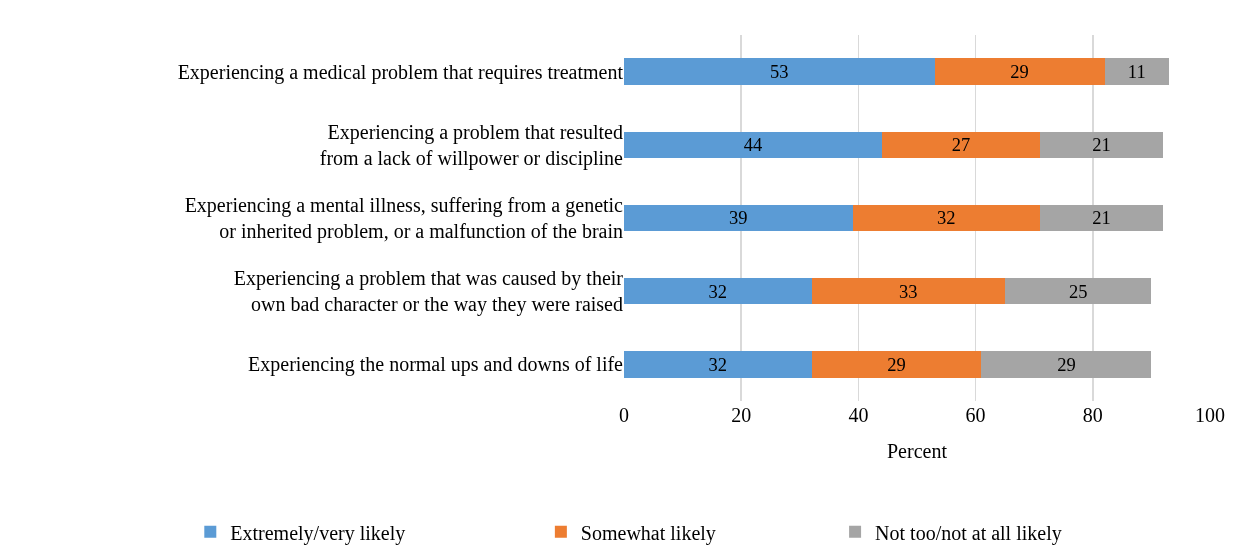  Describe the element at coordinates (1210, 415) in the screenshot. I see `x-tick-label: 100` at that location.